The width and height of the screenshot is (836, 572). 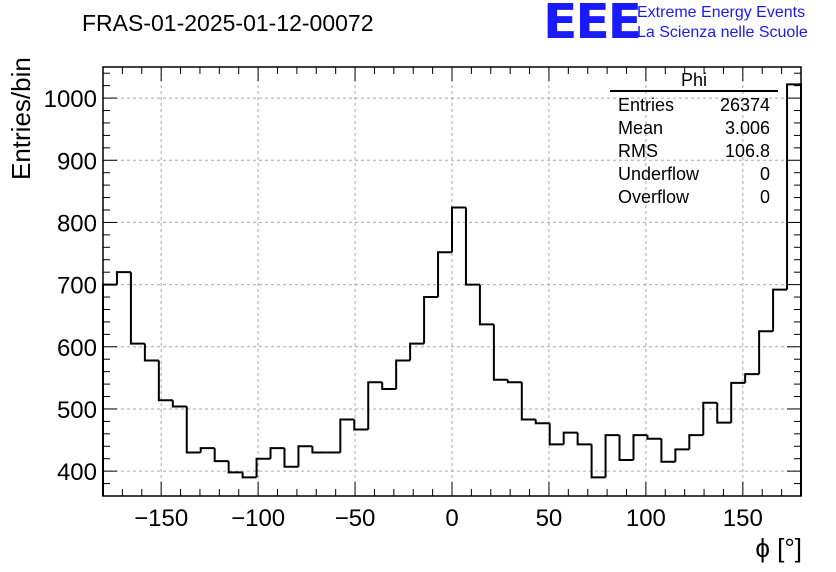 I want to click on stats-value: 106.8, so click(x=747, y=151).